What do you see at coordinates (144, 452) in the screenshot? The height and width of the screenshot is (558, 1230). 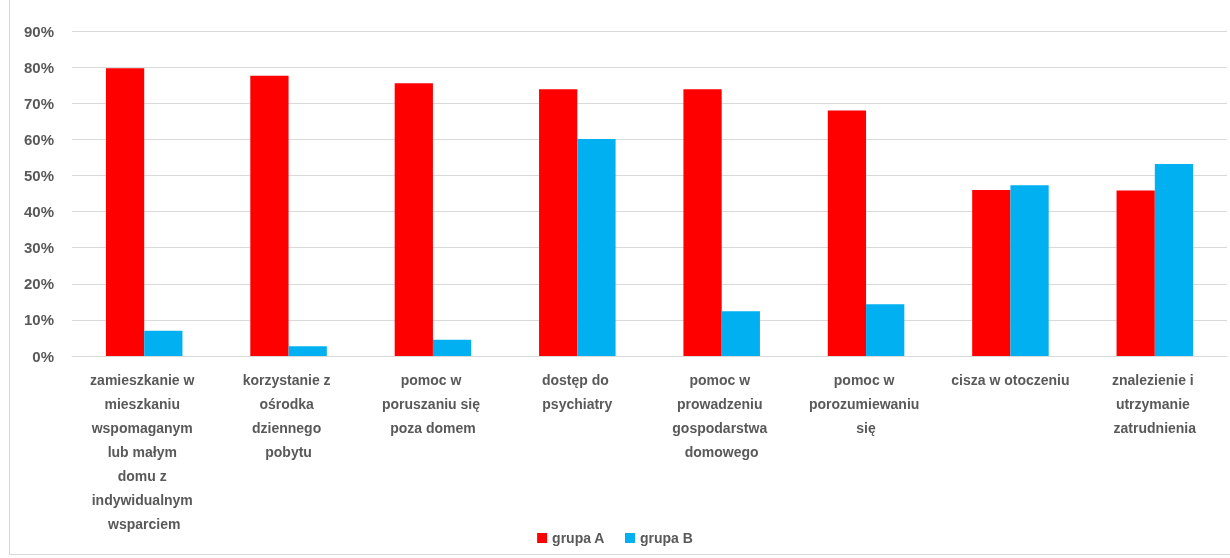 I see `x-tick-label: zamieszkanie w mieszkaniu wspomaganym lub małym domu z indywidualnym wsparciem` at bounding box center [144, 452].